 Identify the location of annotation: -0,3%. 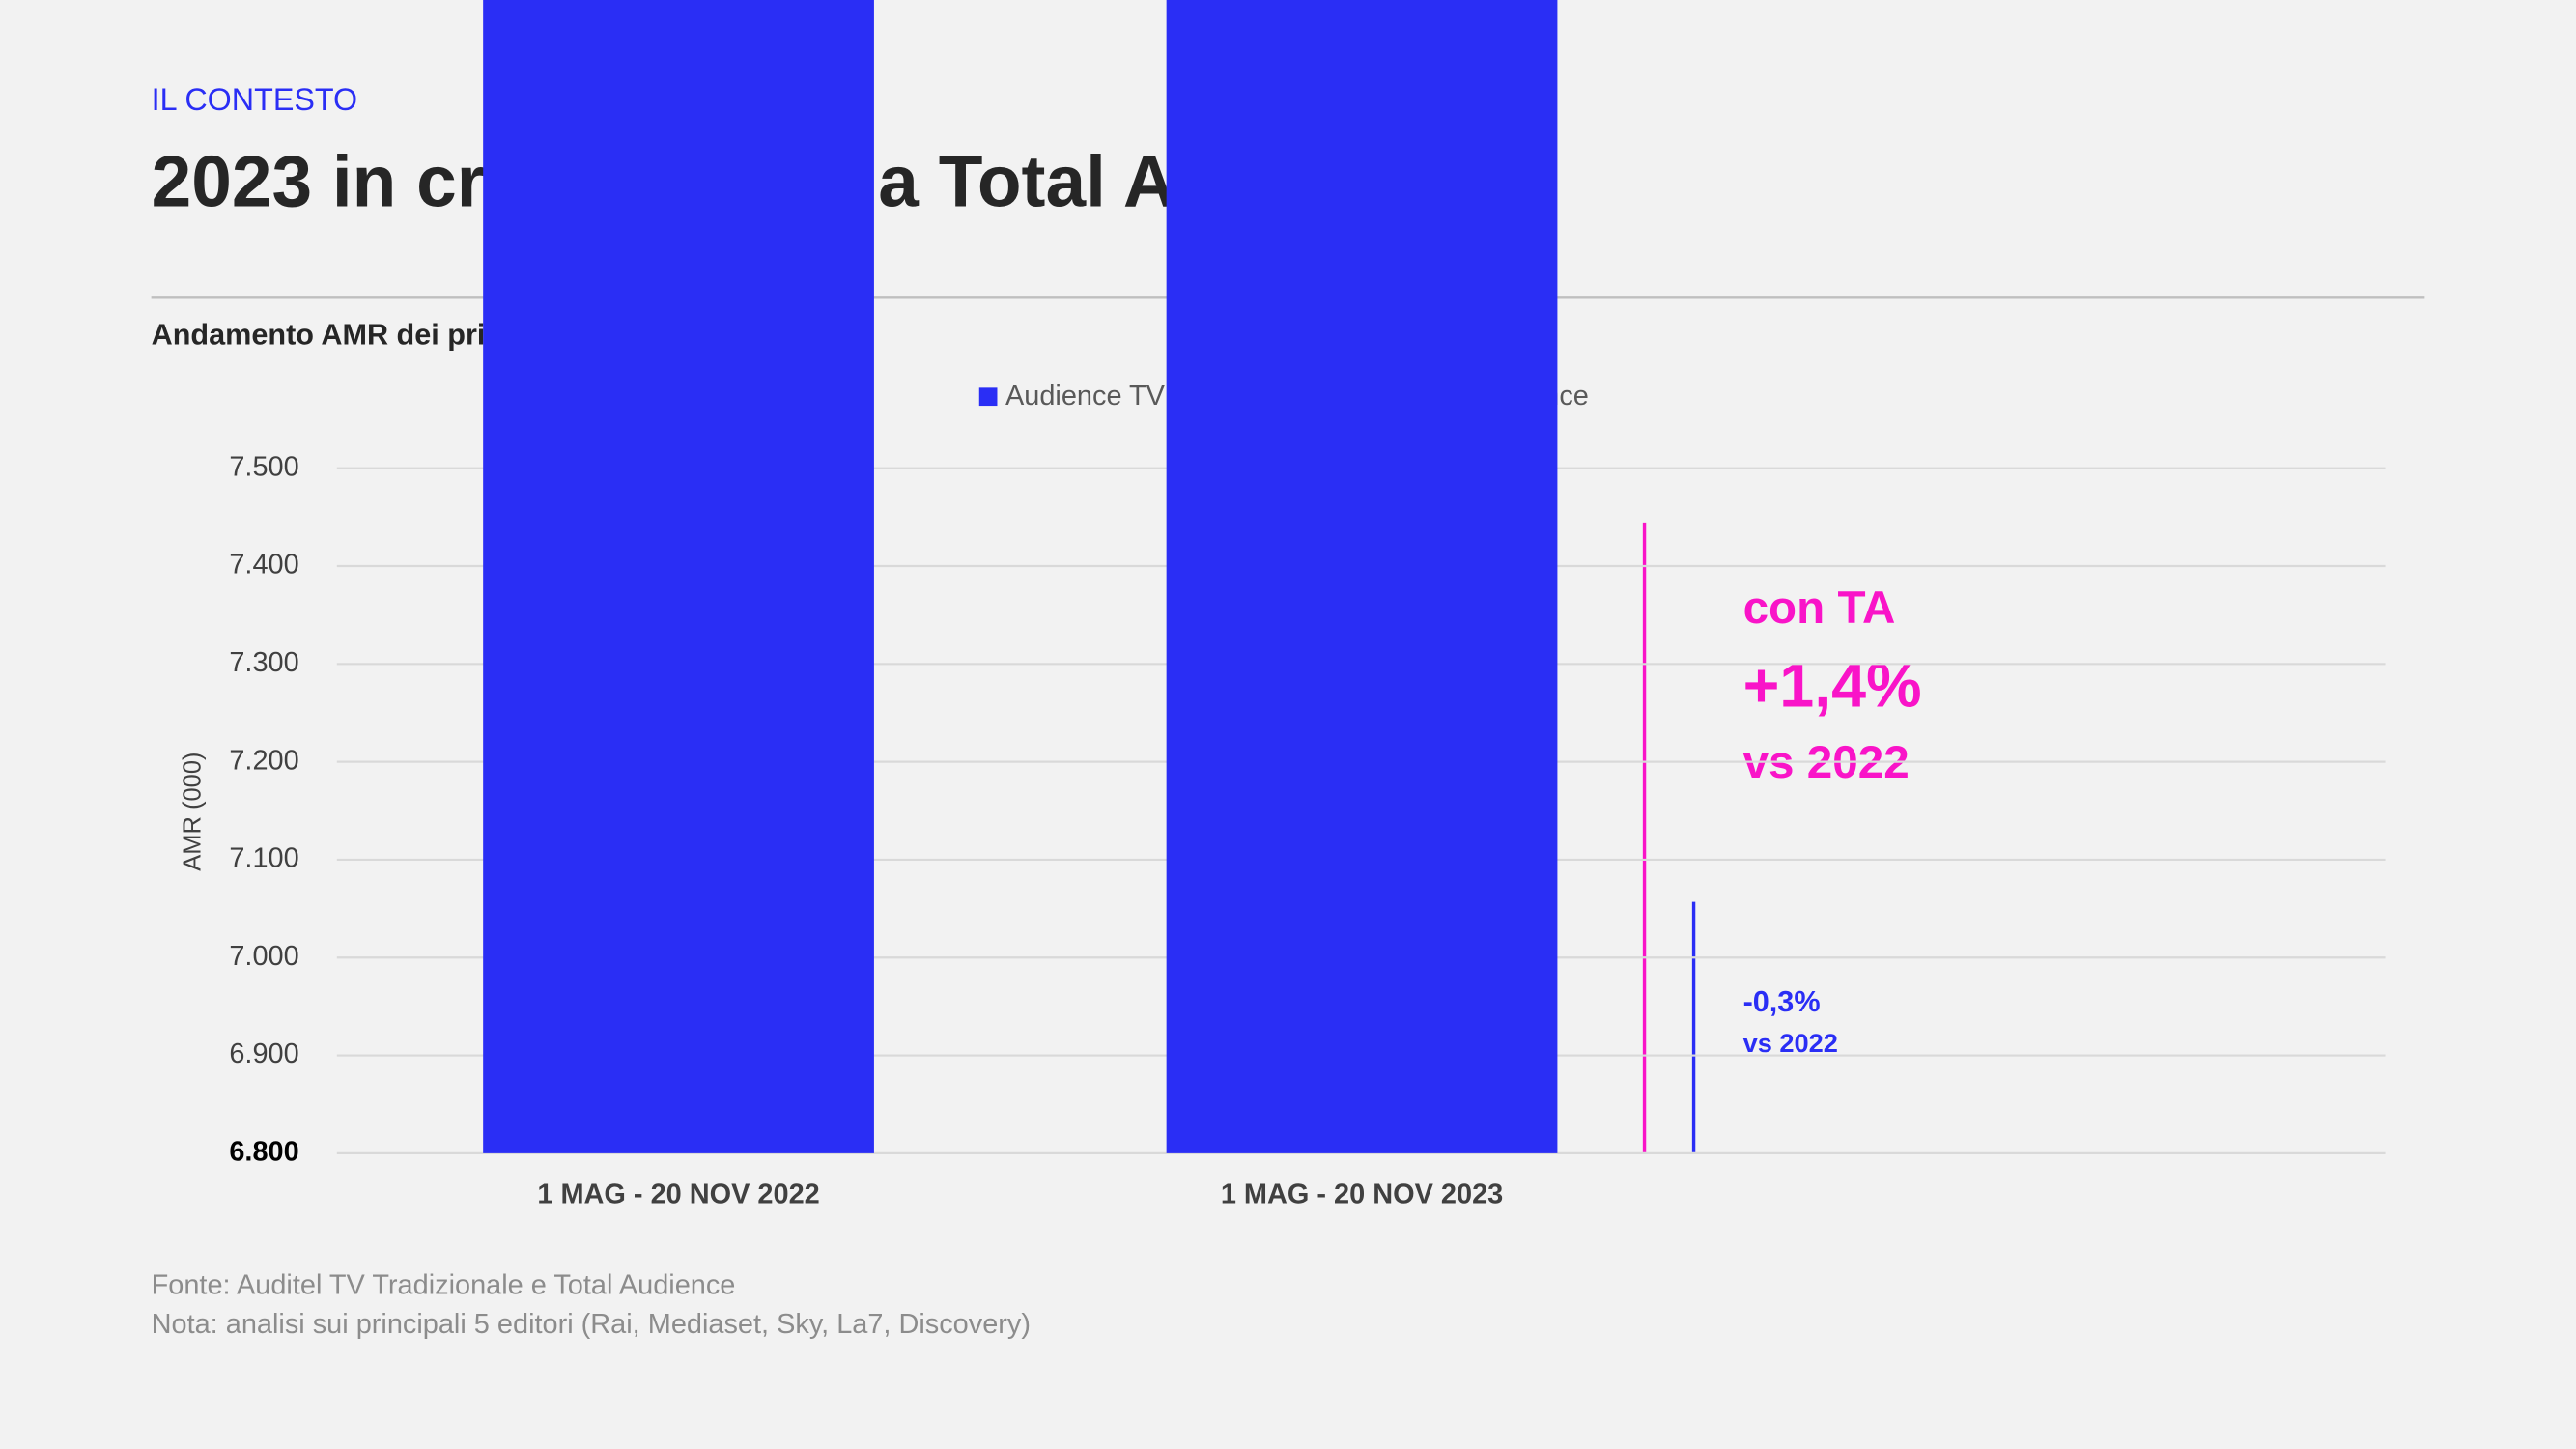
(1782, 1002).